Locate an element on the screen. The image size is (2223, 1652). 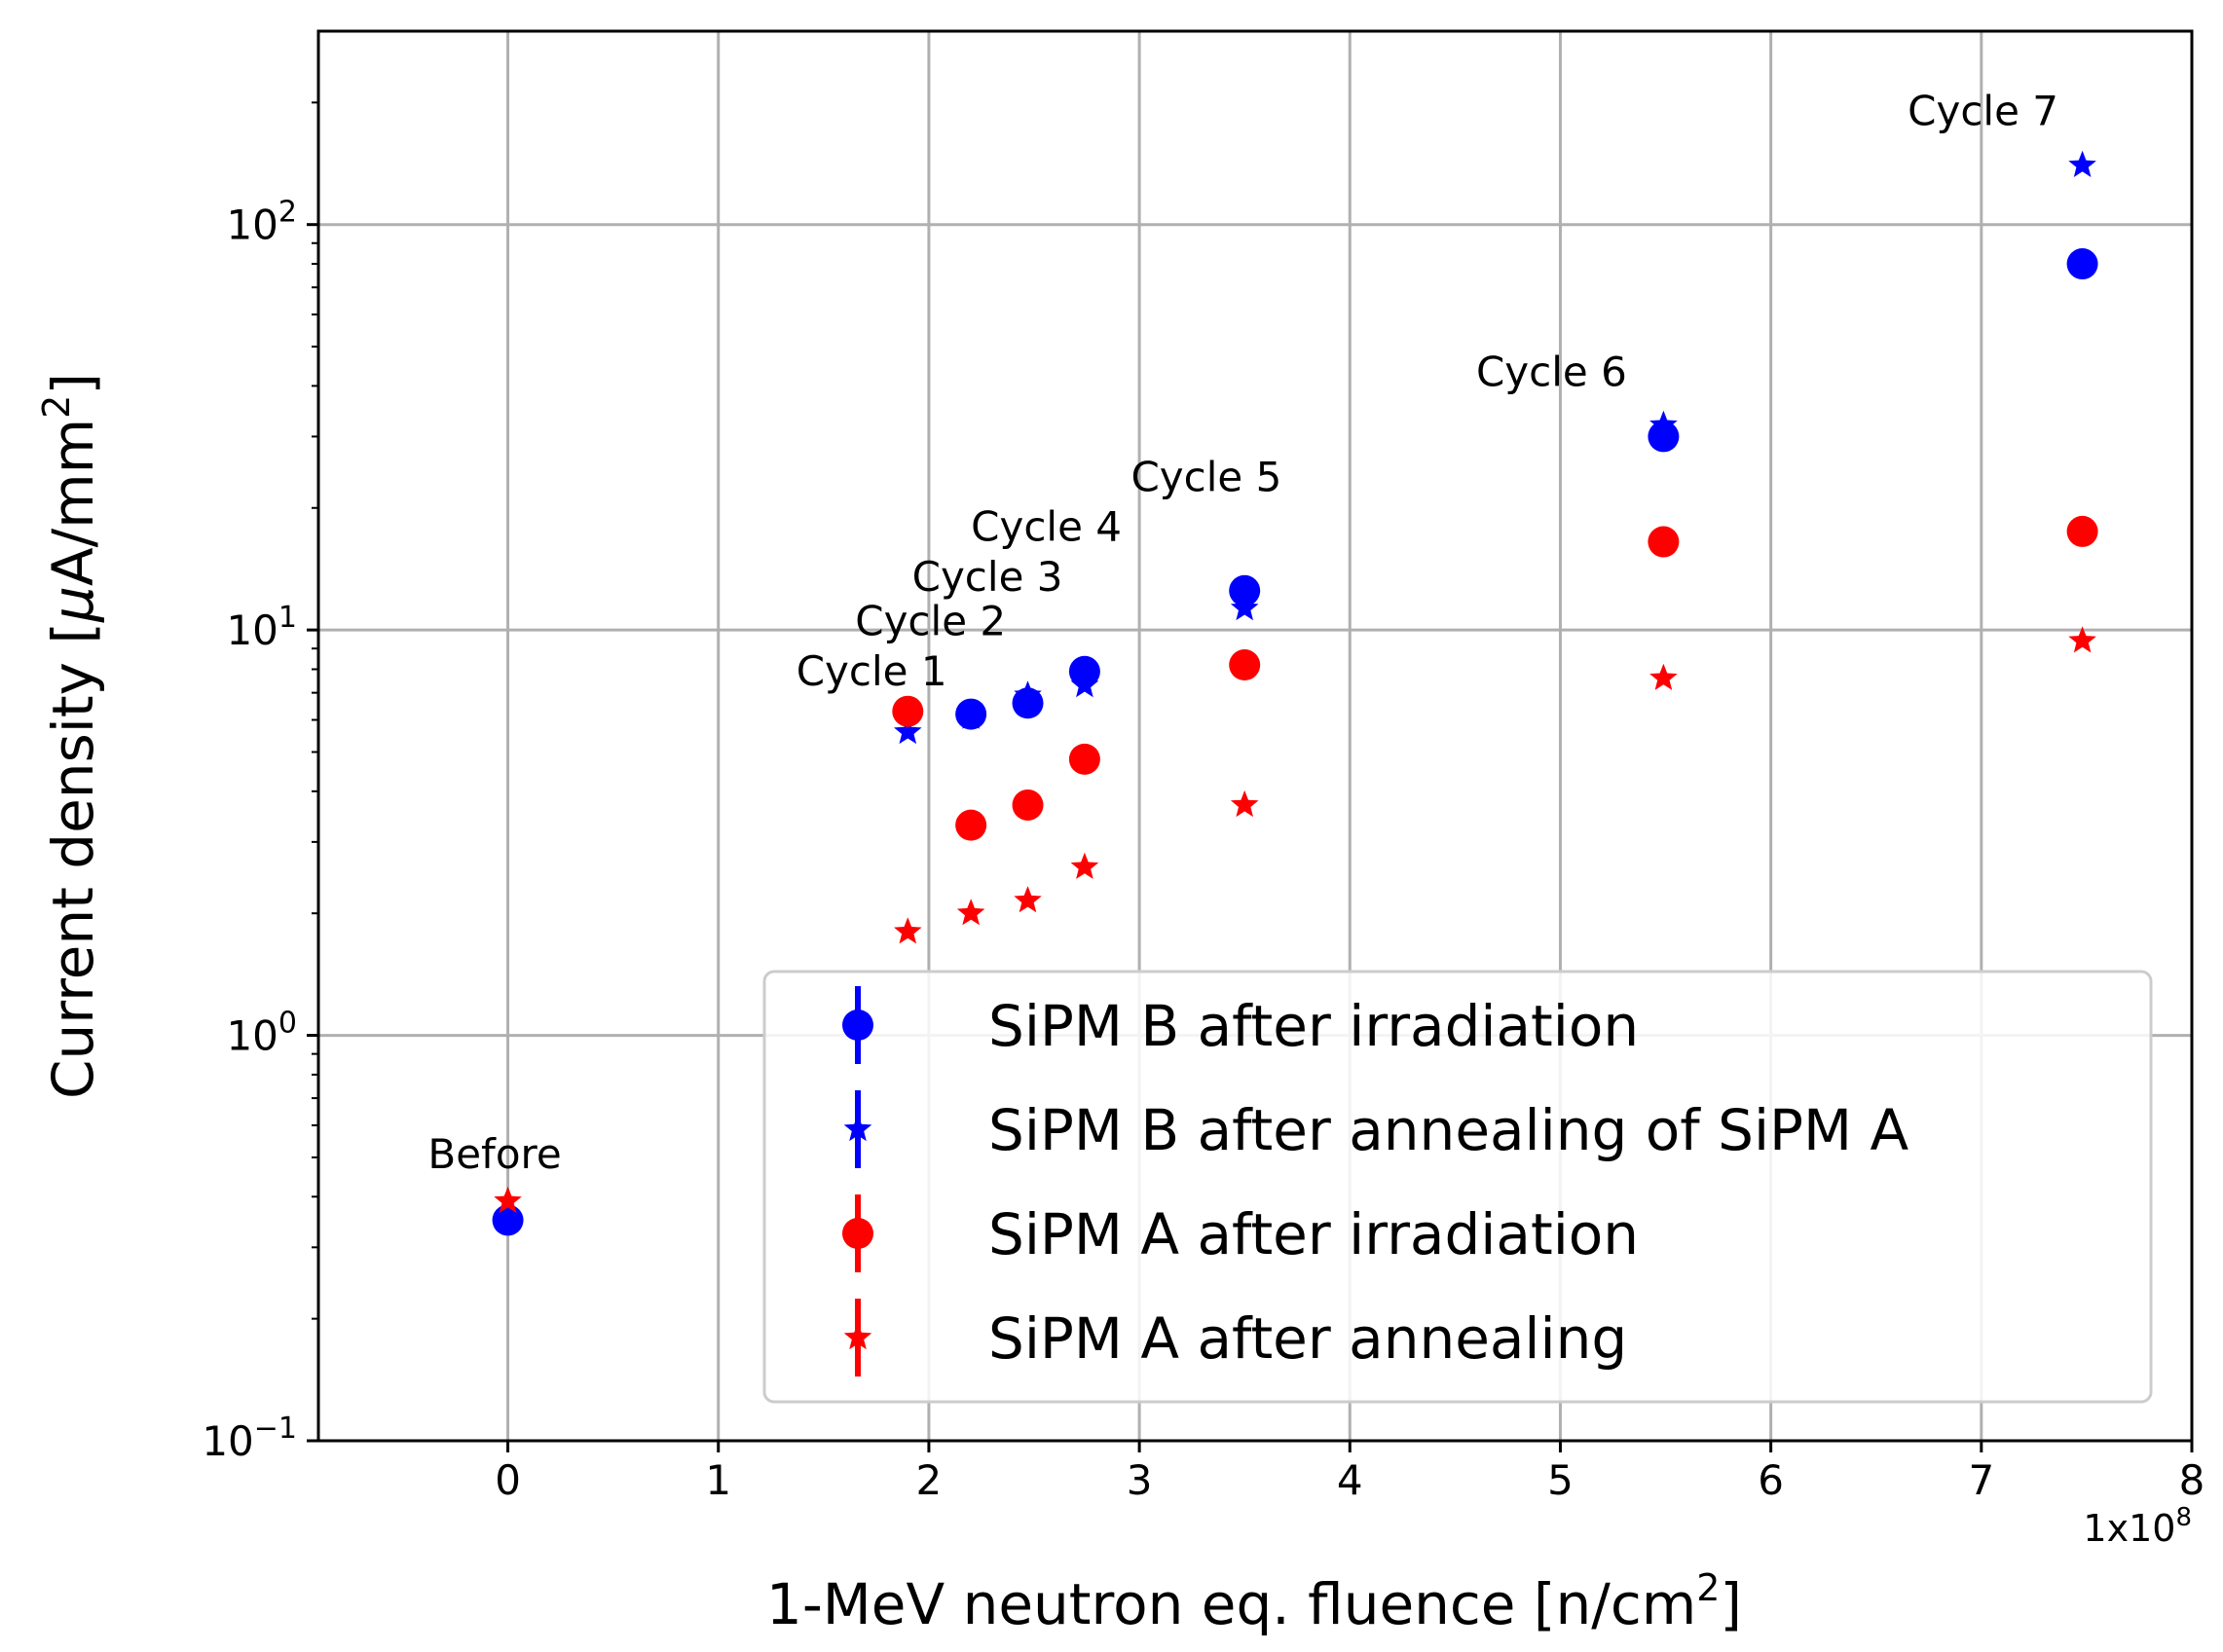
legend-label: SiPM A after irradiation is located at coordinates (1313, 1234).